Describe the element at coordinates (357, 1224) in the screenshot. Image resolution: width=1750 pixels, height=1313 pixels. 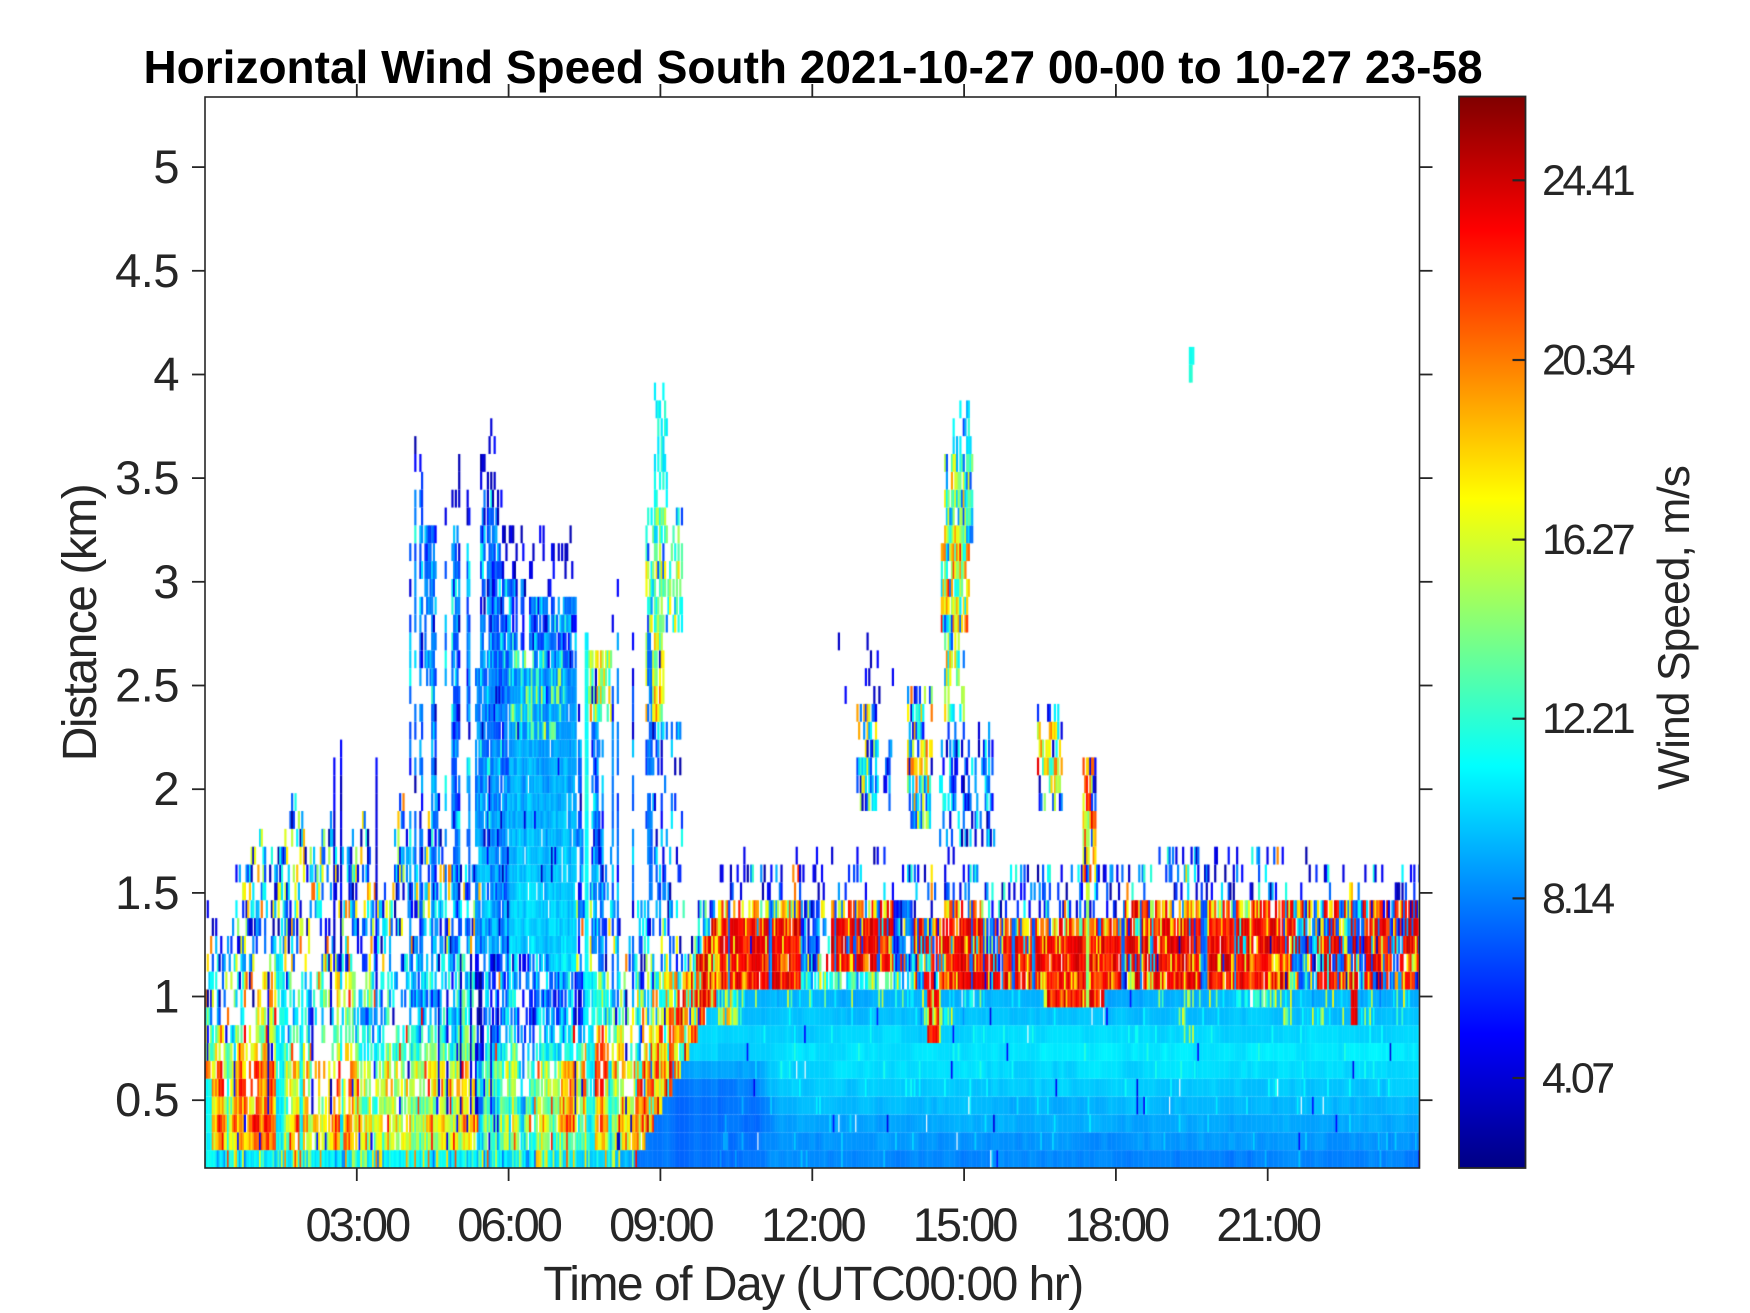
I see `svg-text: 03:00` at that location.